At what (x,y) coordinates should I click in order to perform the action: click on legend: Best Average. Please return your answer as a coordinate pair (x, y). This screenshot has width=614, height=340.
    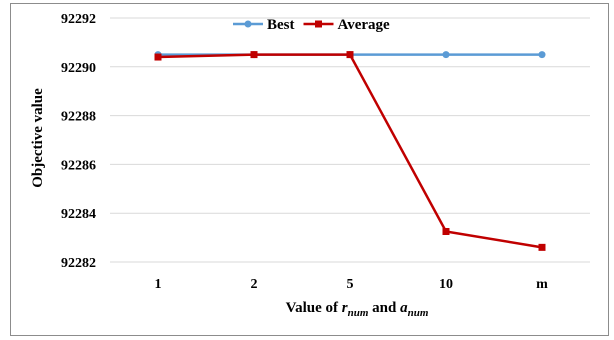
    Looking at the image, I should click on (311, 25).